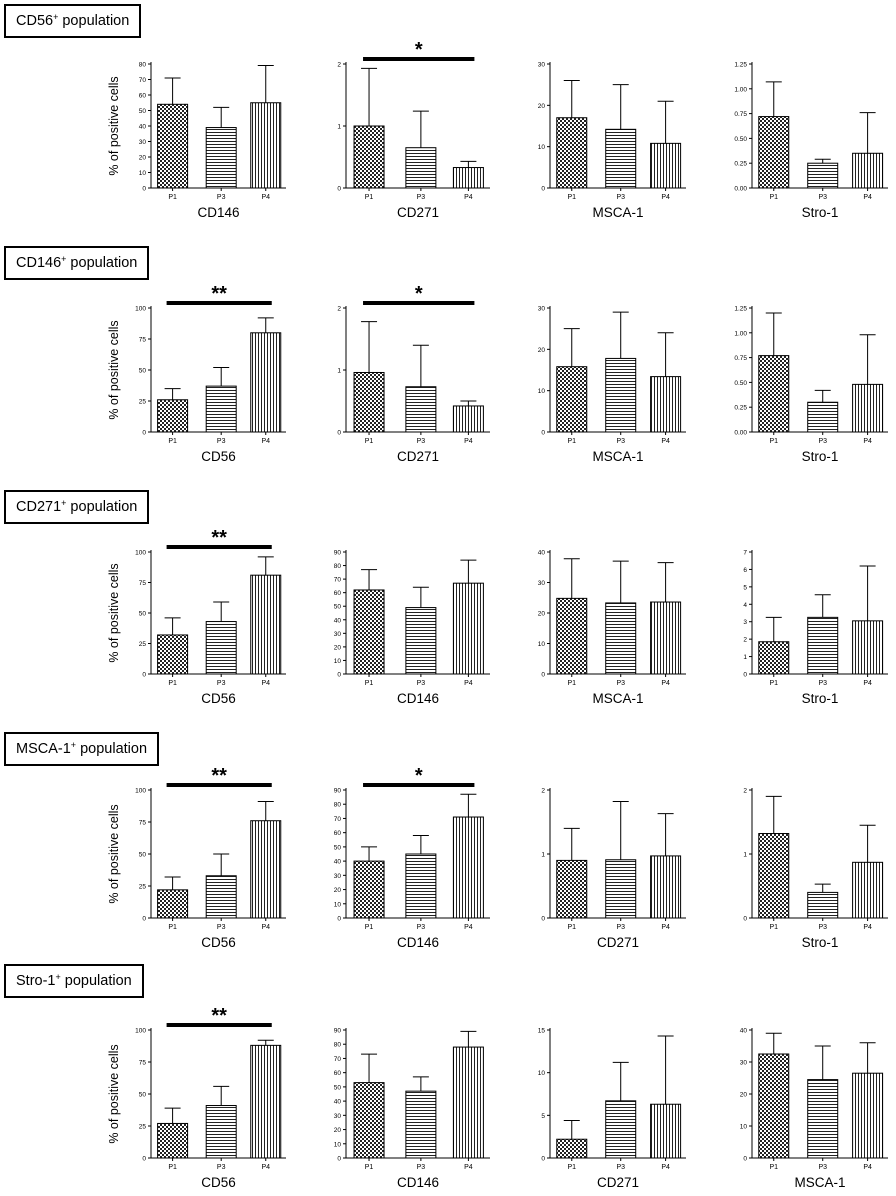 This screenshot has height=1196, width=896. I want to click on x-axis-title: CD146, so click(418, 698).